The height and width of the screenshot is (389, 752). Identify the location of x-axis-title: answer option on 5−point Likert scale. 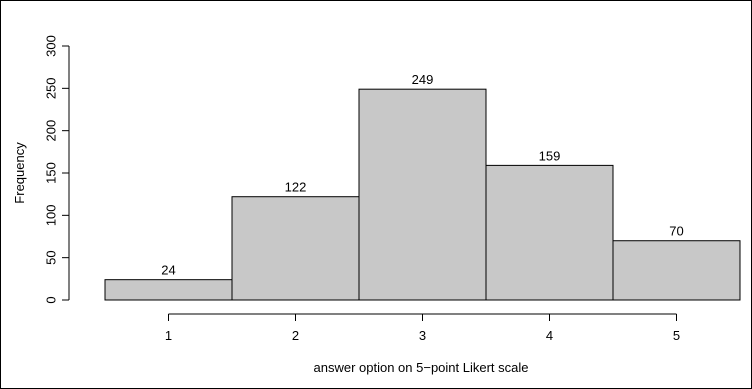
(421, 367).